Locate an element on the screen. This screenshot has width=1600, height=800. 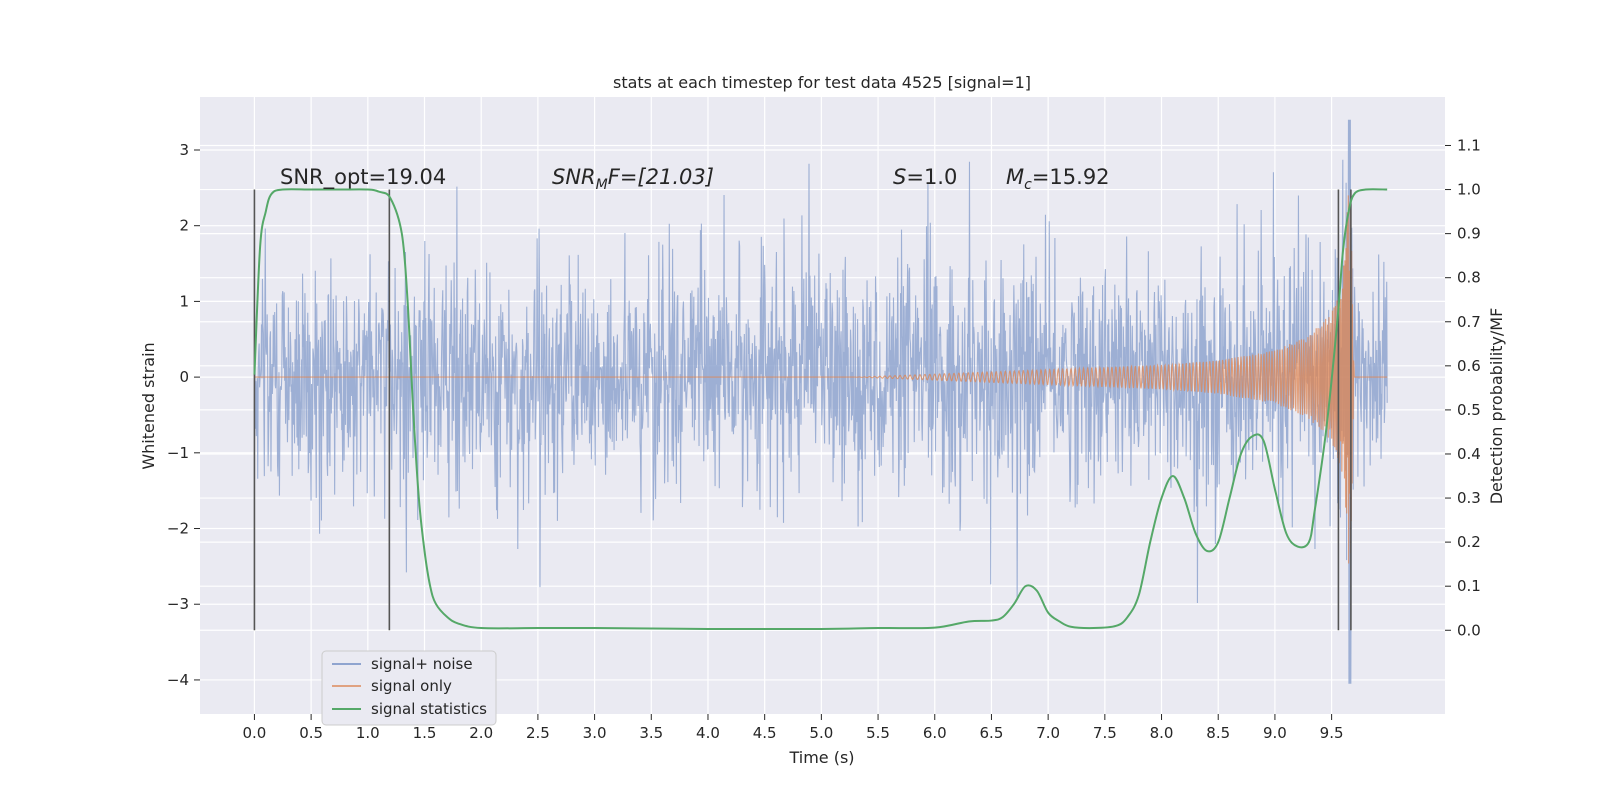
y-tick-label: −2 is located at coordinates (178, 529).